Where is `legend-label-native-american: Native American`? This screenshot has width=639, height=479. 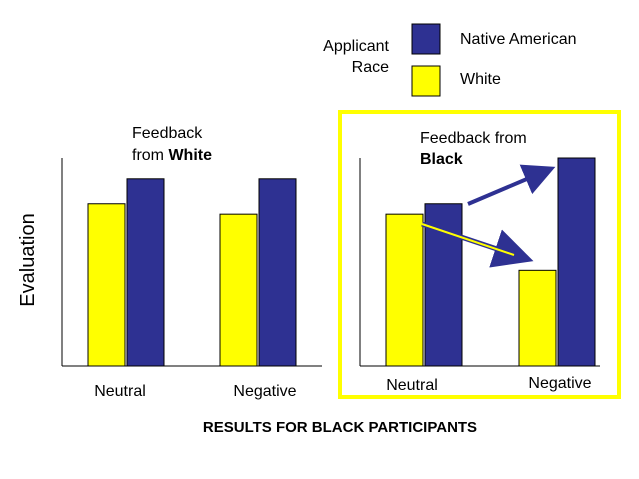
legend-label-native-american: Native American is located at coordinates (518, 39).